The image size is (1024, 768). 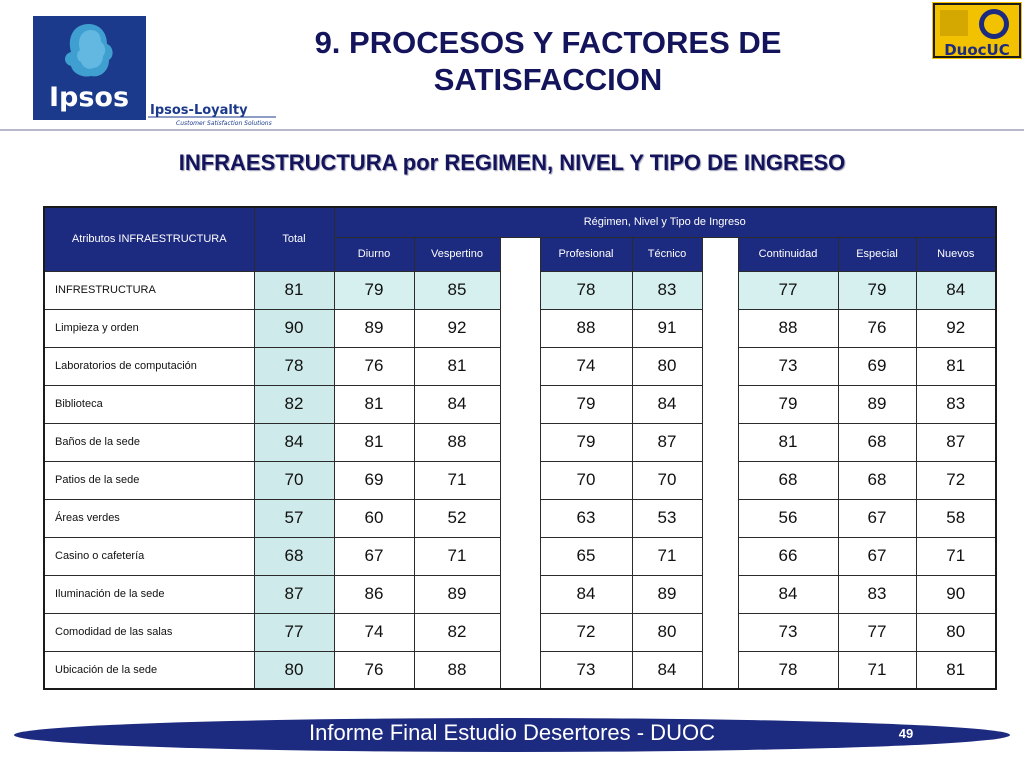 What do you see at coordinates (586, 670) in the screenshot?
I see `cell-profesional: 73` at bounding box center [586, 670].